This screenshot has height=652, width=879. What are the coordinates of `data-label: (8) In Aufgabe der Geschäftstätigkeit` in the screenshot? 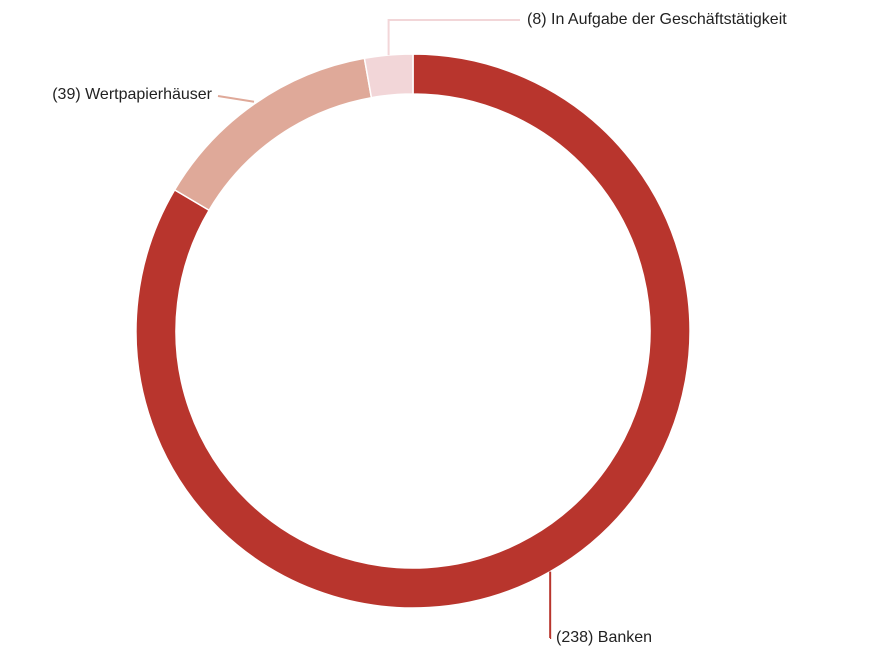 It's located at (657, 19).